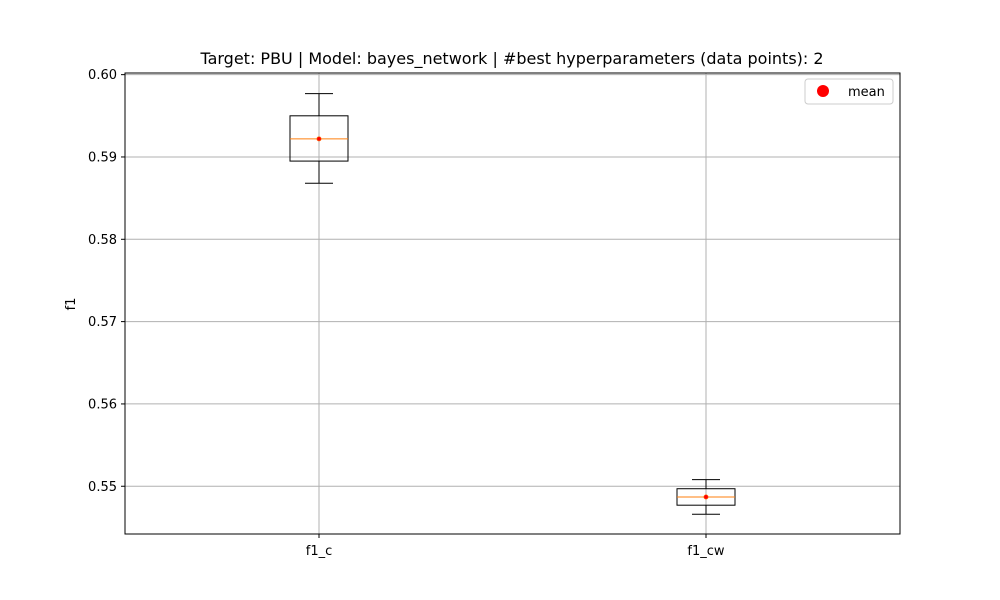 This screenshot has width=1000, height=600. Describe the element at coordinates (102, 157) in the screenshot. I see `y-tick-label: 0.59` at that location.